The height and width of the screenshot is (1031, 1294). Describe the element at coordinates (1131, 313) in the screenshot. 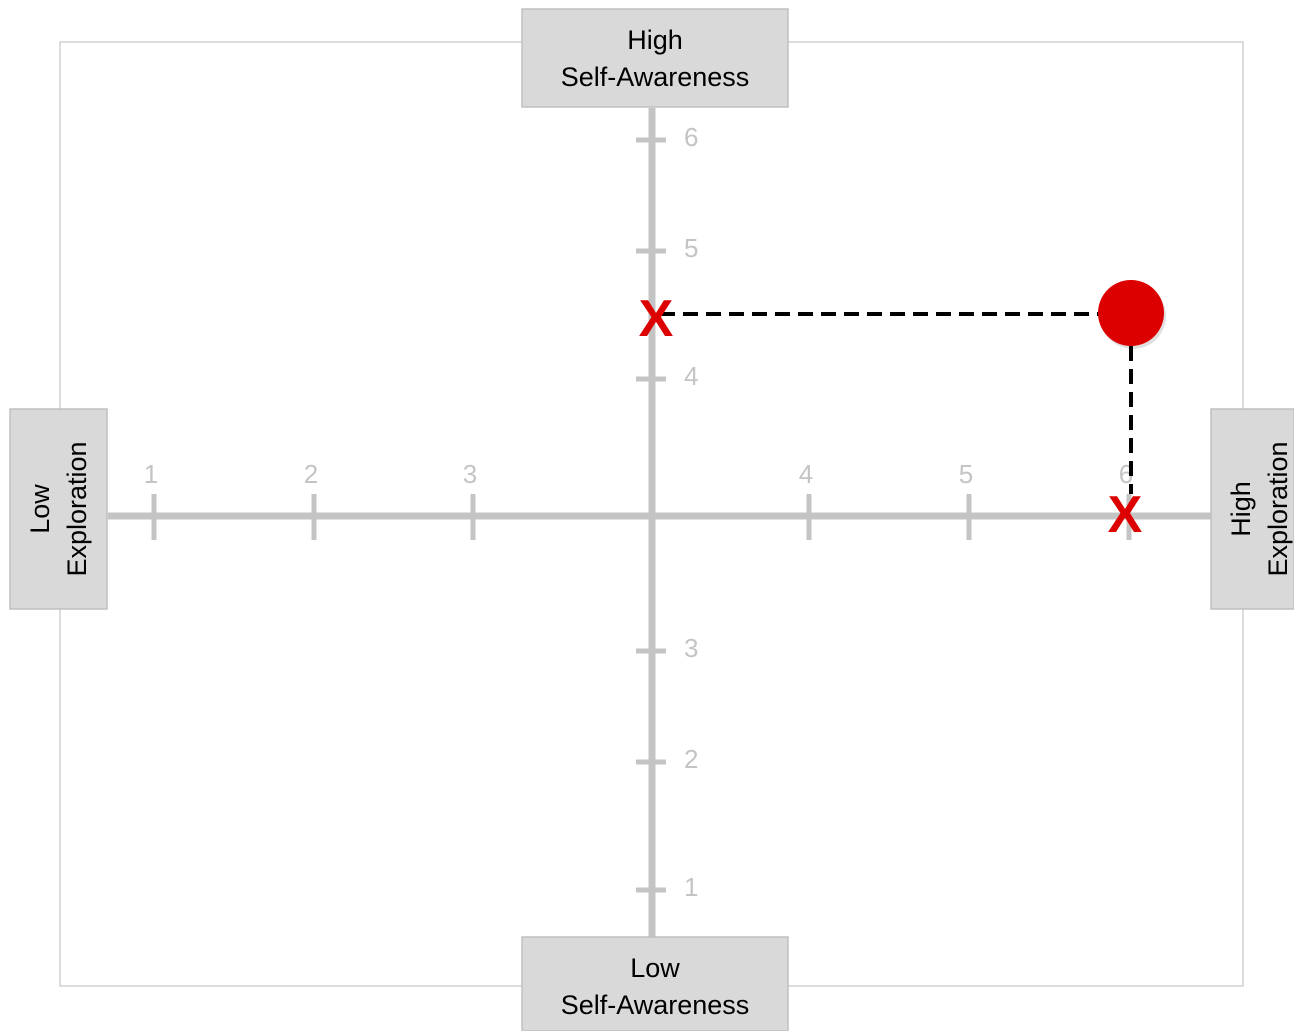

I see `data-point-marker` at that location.